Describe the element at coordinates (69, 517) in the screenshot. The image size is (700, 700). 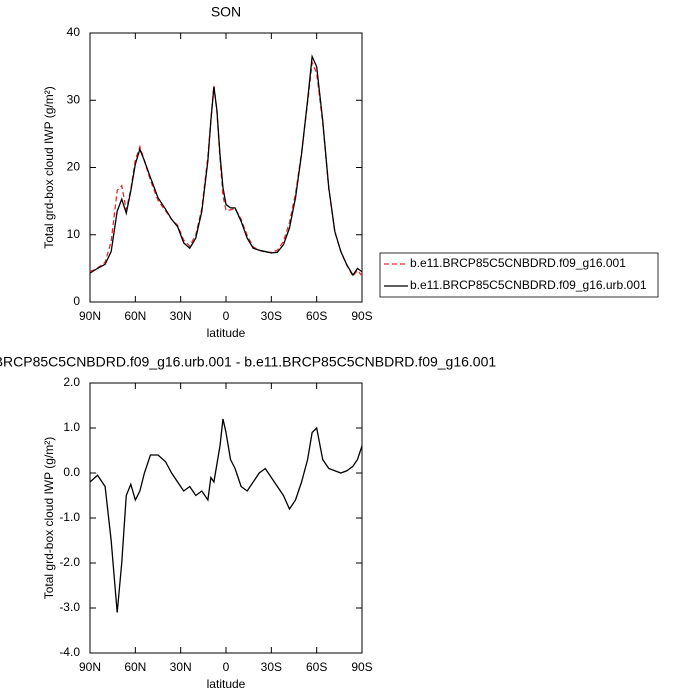
I see `y-tick-label: -1.0` at that location.